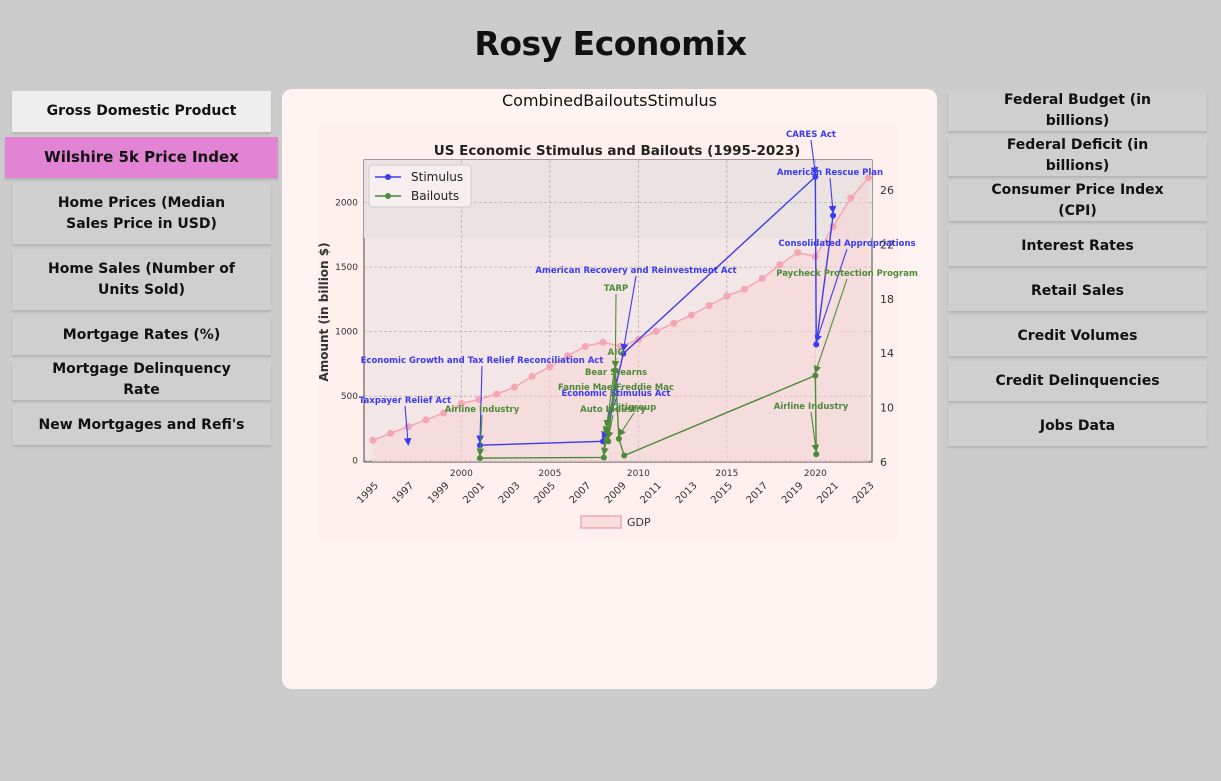 Image resolution: width=1221 pixels, height=781 pixels. I want to click on nav-wilshire-5k-price-index: Wilshire 5k Price Index, so click(141, 157).